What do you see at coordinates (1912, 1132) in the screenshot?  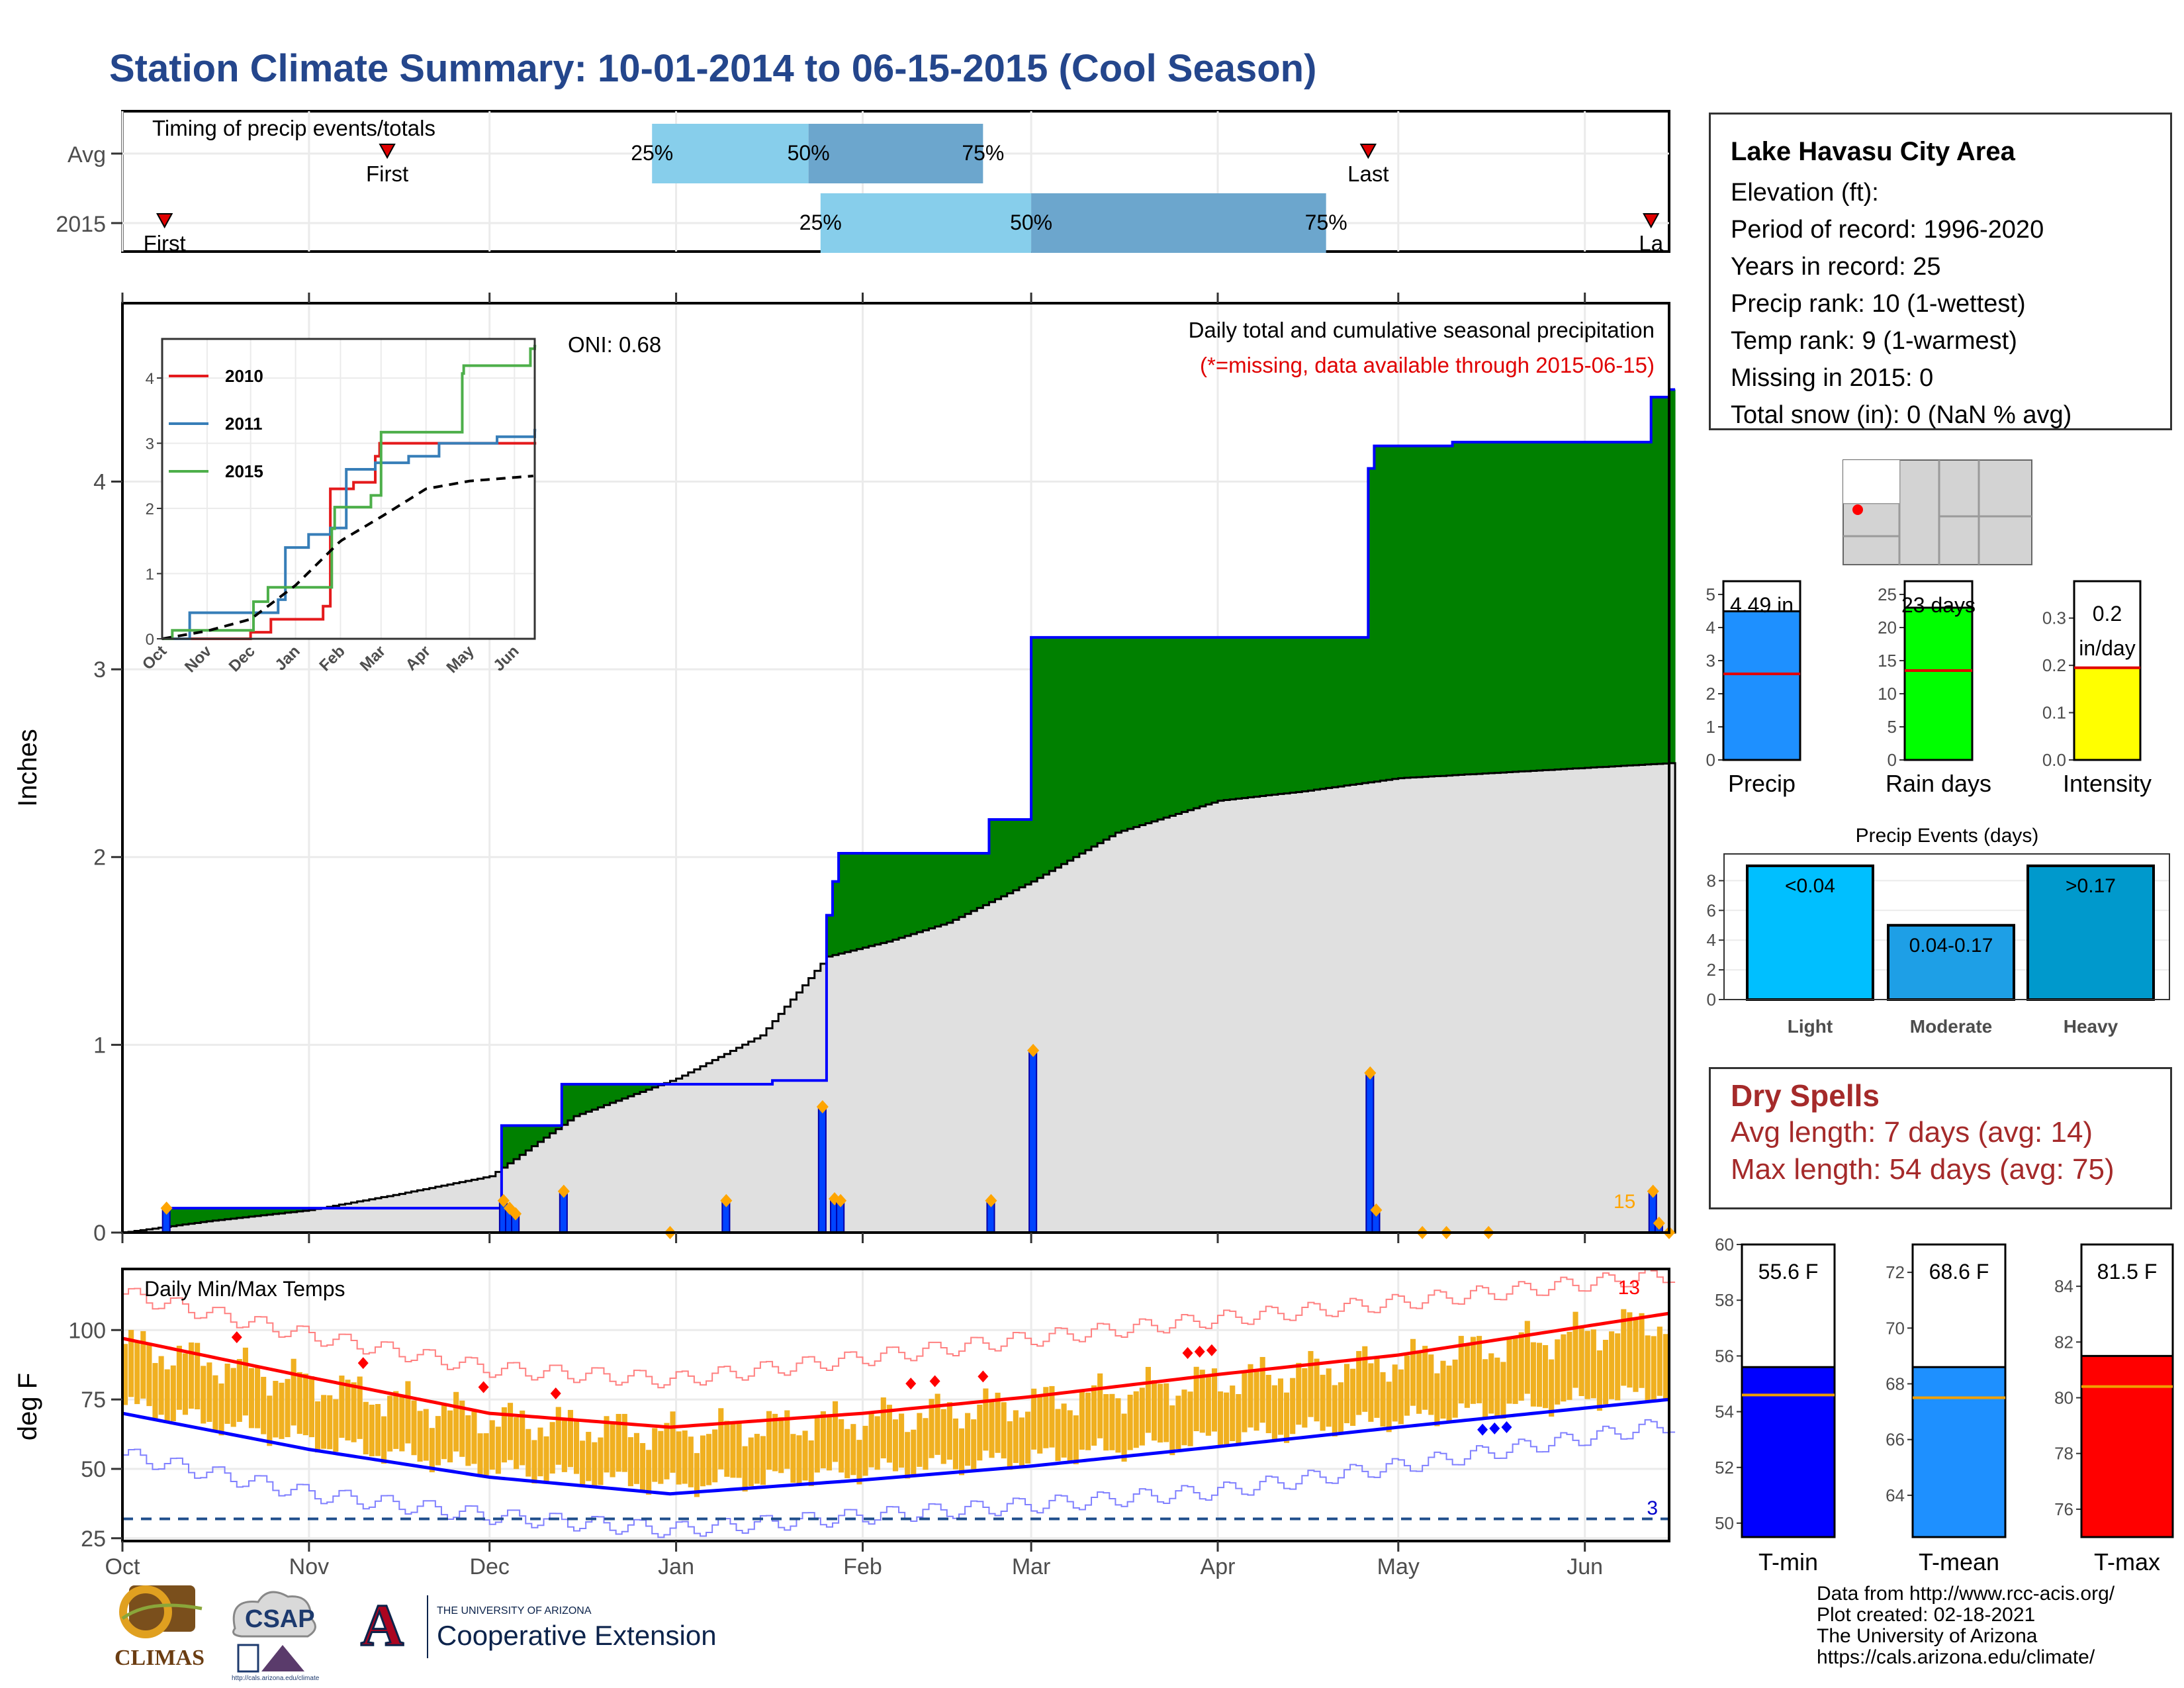 I see `dry-spells-avg: Avg length: 7 days (avg: 14)` at bounding box center [1912, 1132].